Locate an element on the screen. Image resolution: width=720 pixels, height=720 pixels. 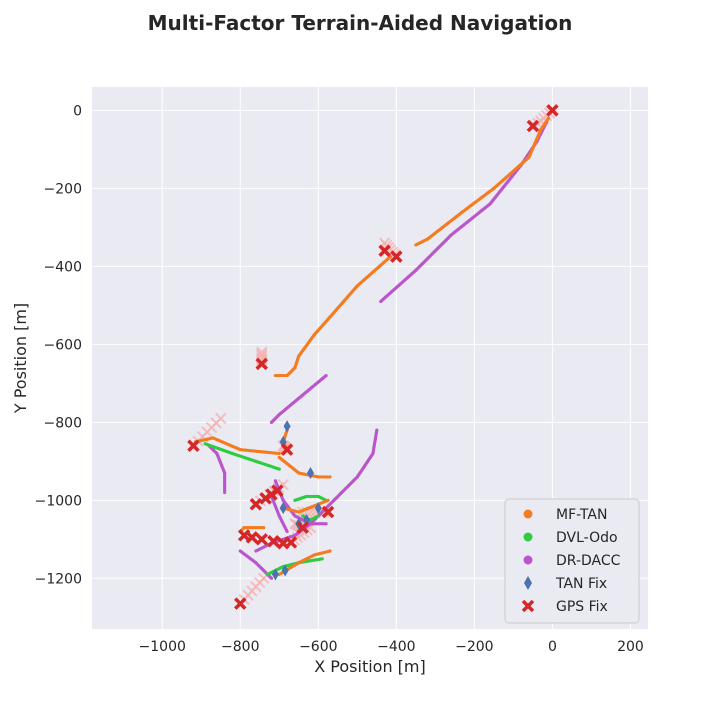
legend-marker-mf-tan is located at coordinates (528, 514).